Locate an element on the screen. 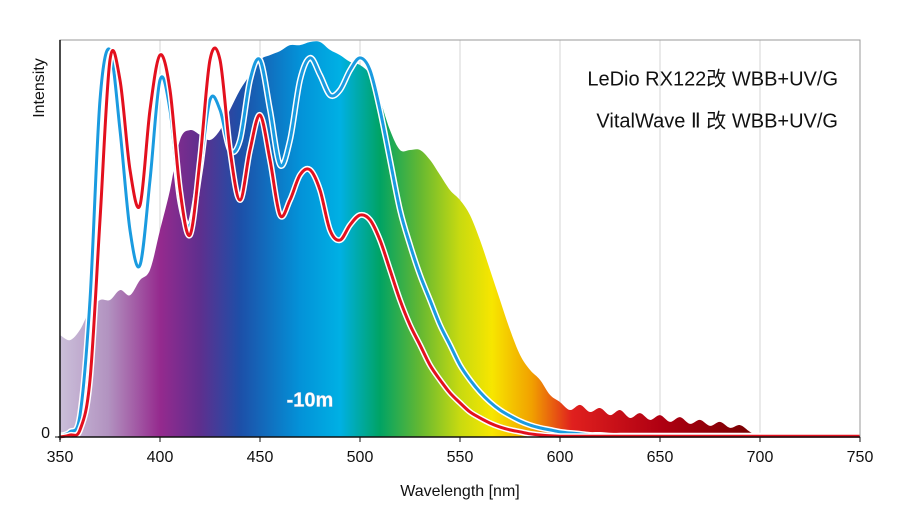 This screenshot has width=900, height=520. y-axis-label: Intensity is located at coordinates (39, 88).